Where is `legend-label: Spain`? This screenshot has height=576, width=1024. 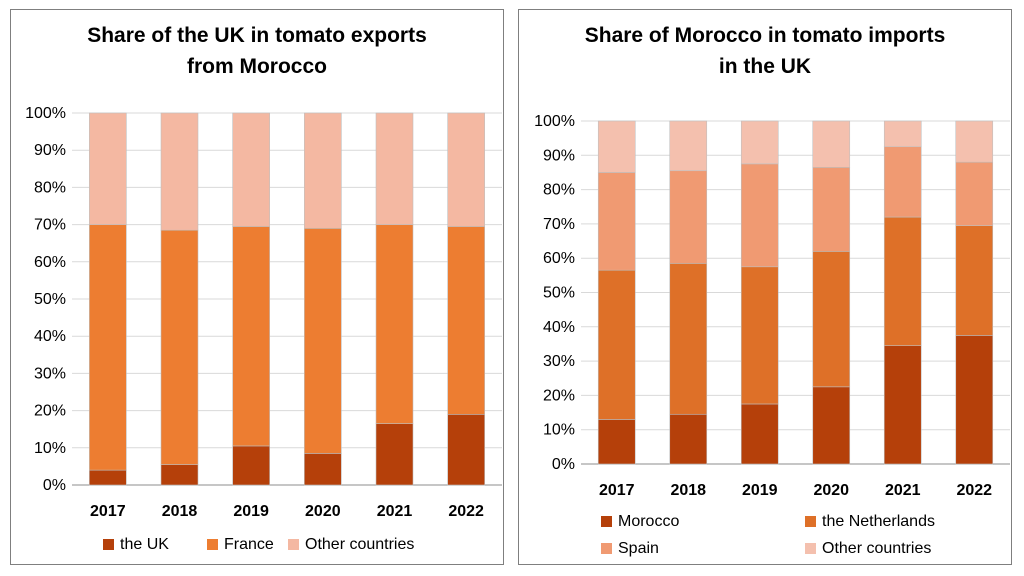 legend-label: Spain is located at coordinates (638, 548).